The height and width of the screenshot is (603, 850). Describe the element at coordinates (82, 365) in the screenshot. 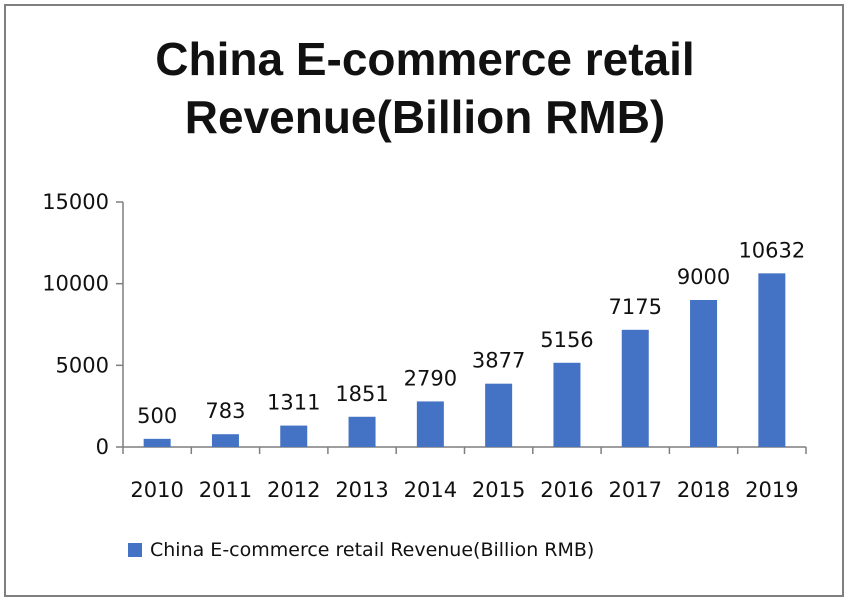

I see `y-tick-label: 5000` at that location.